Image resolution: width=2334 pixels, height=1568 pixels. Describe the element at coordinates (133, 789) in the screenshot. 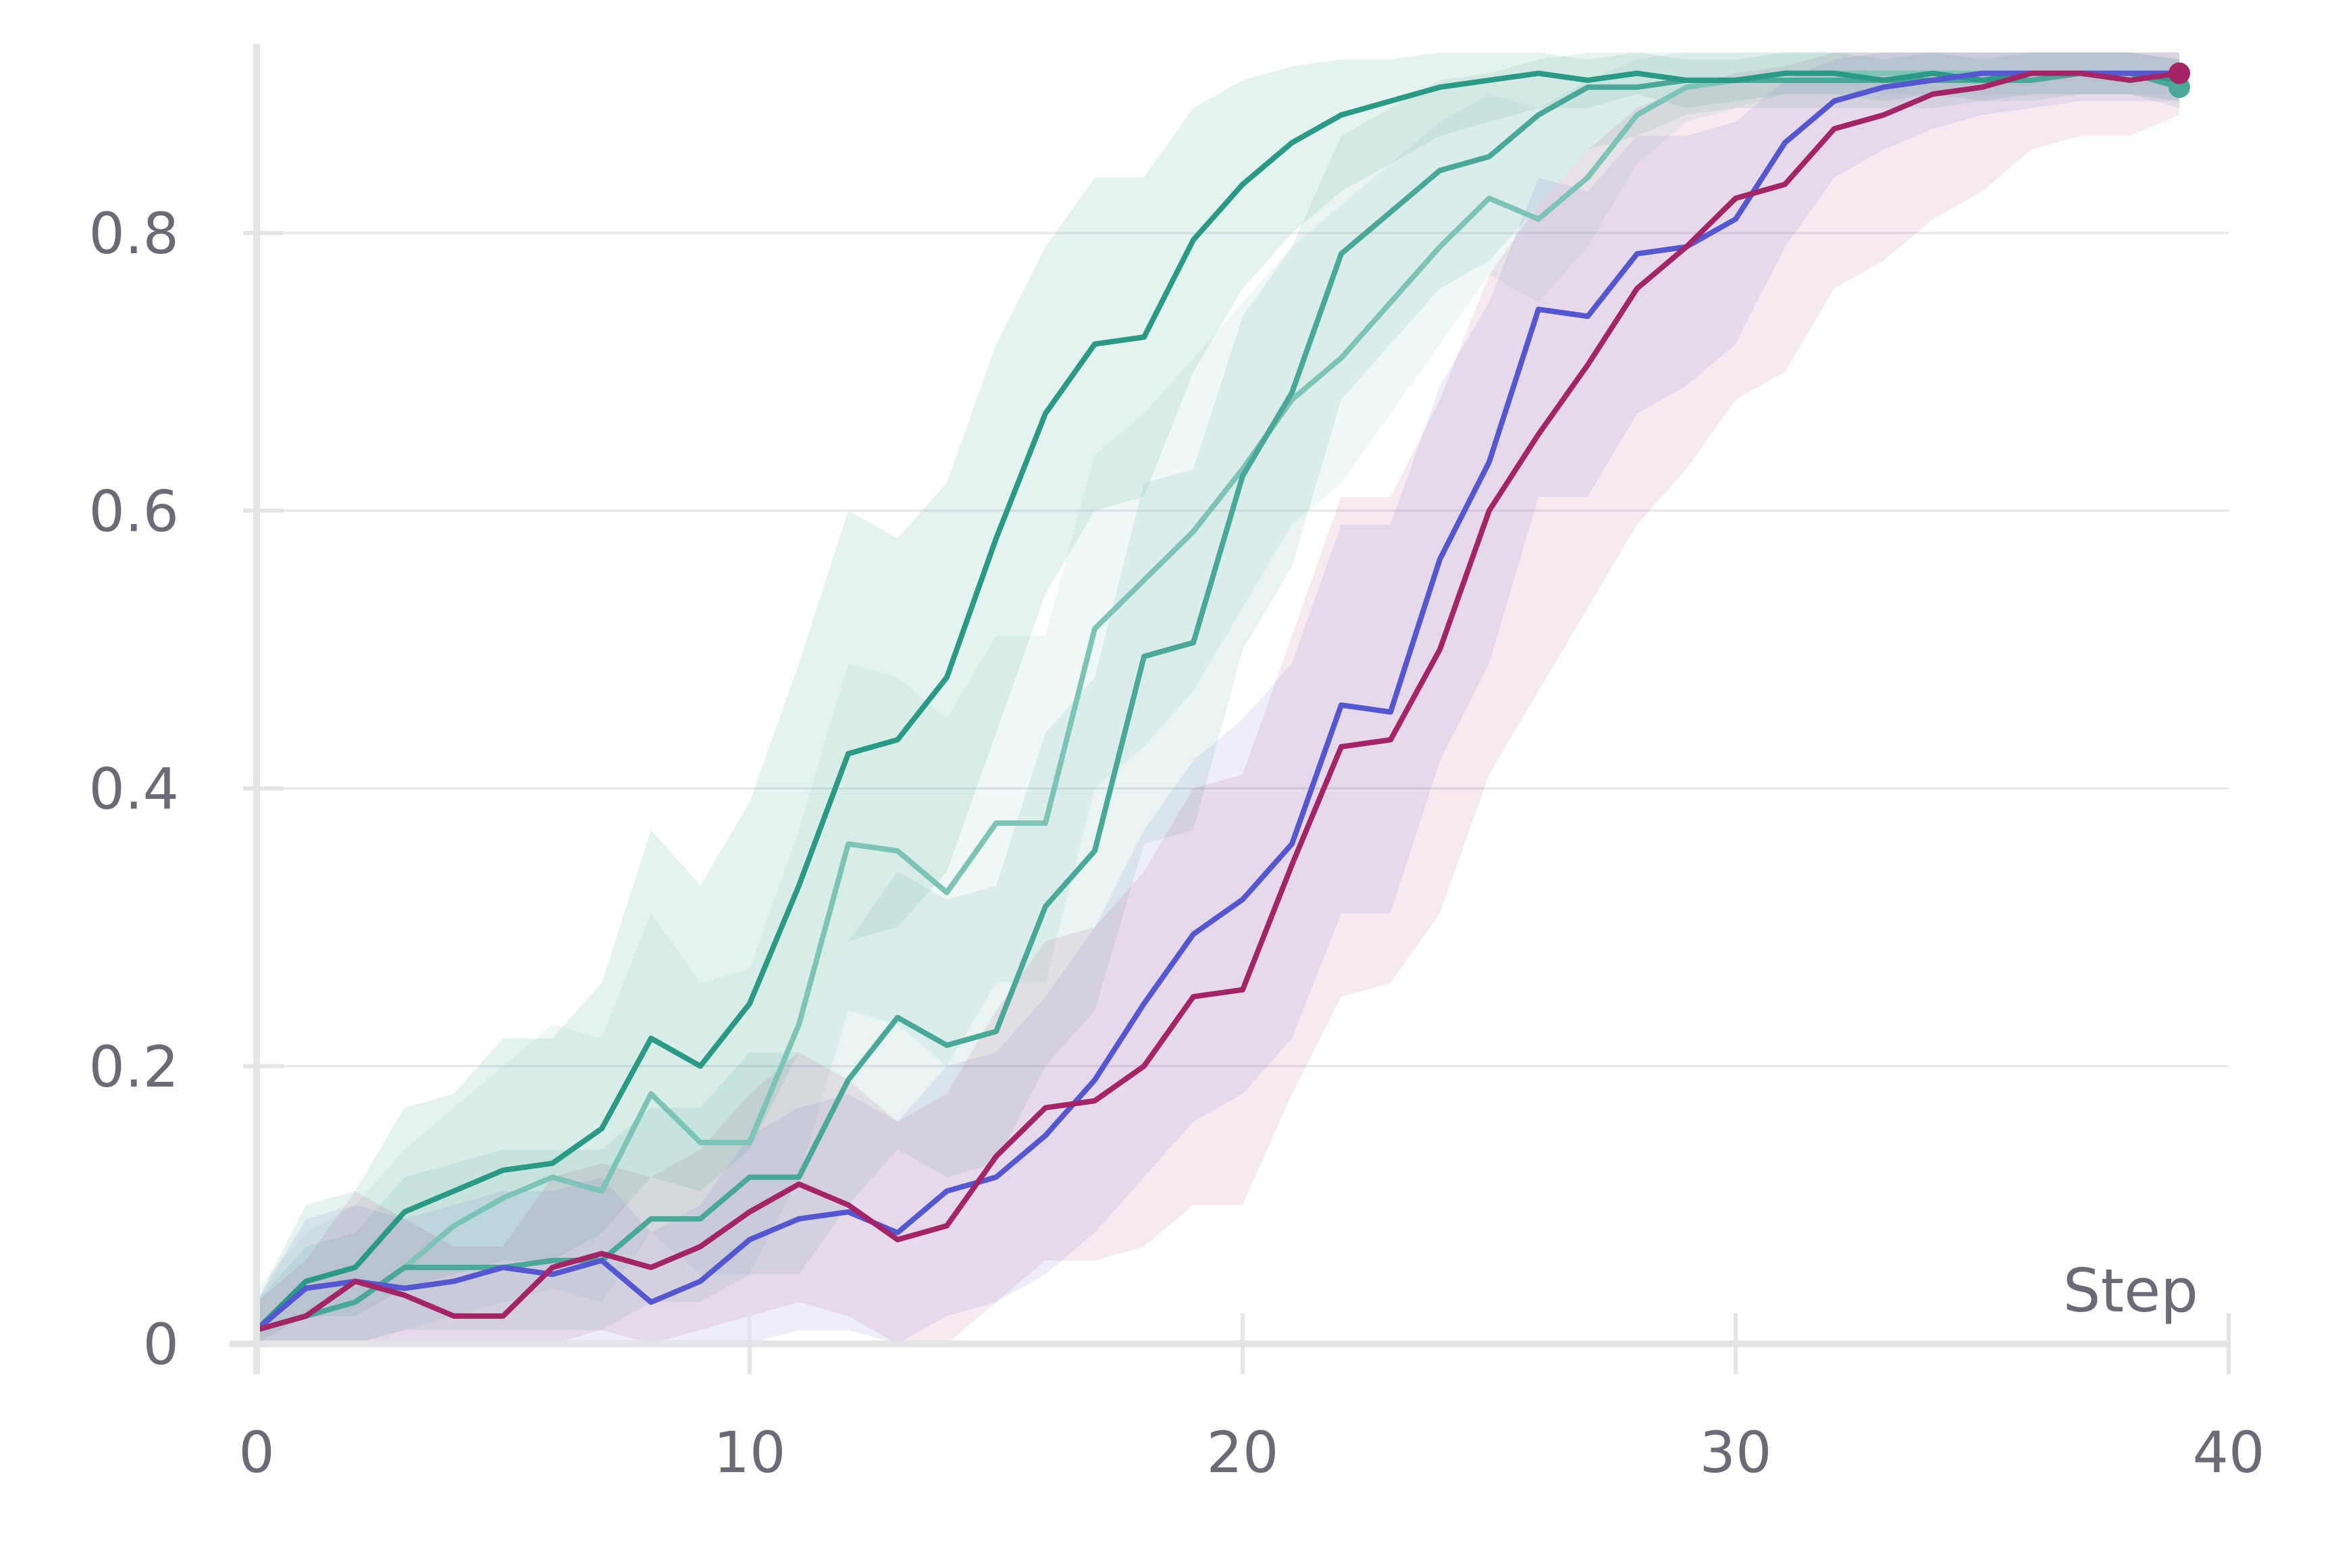

I see `y-tick-label: 0.4` at that location.